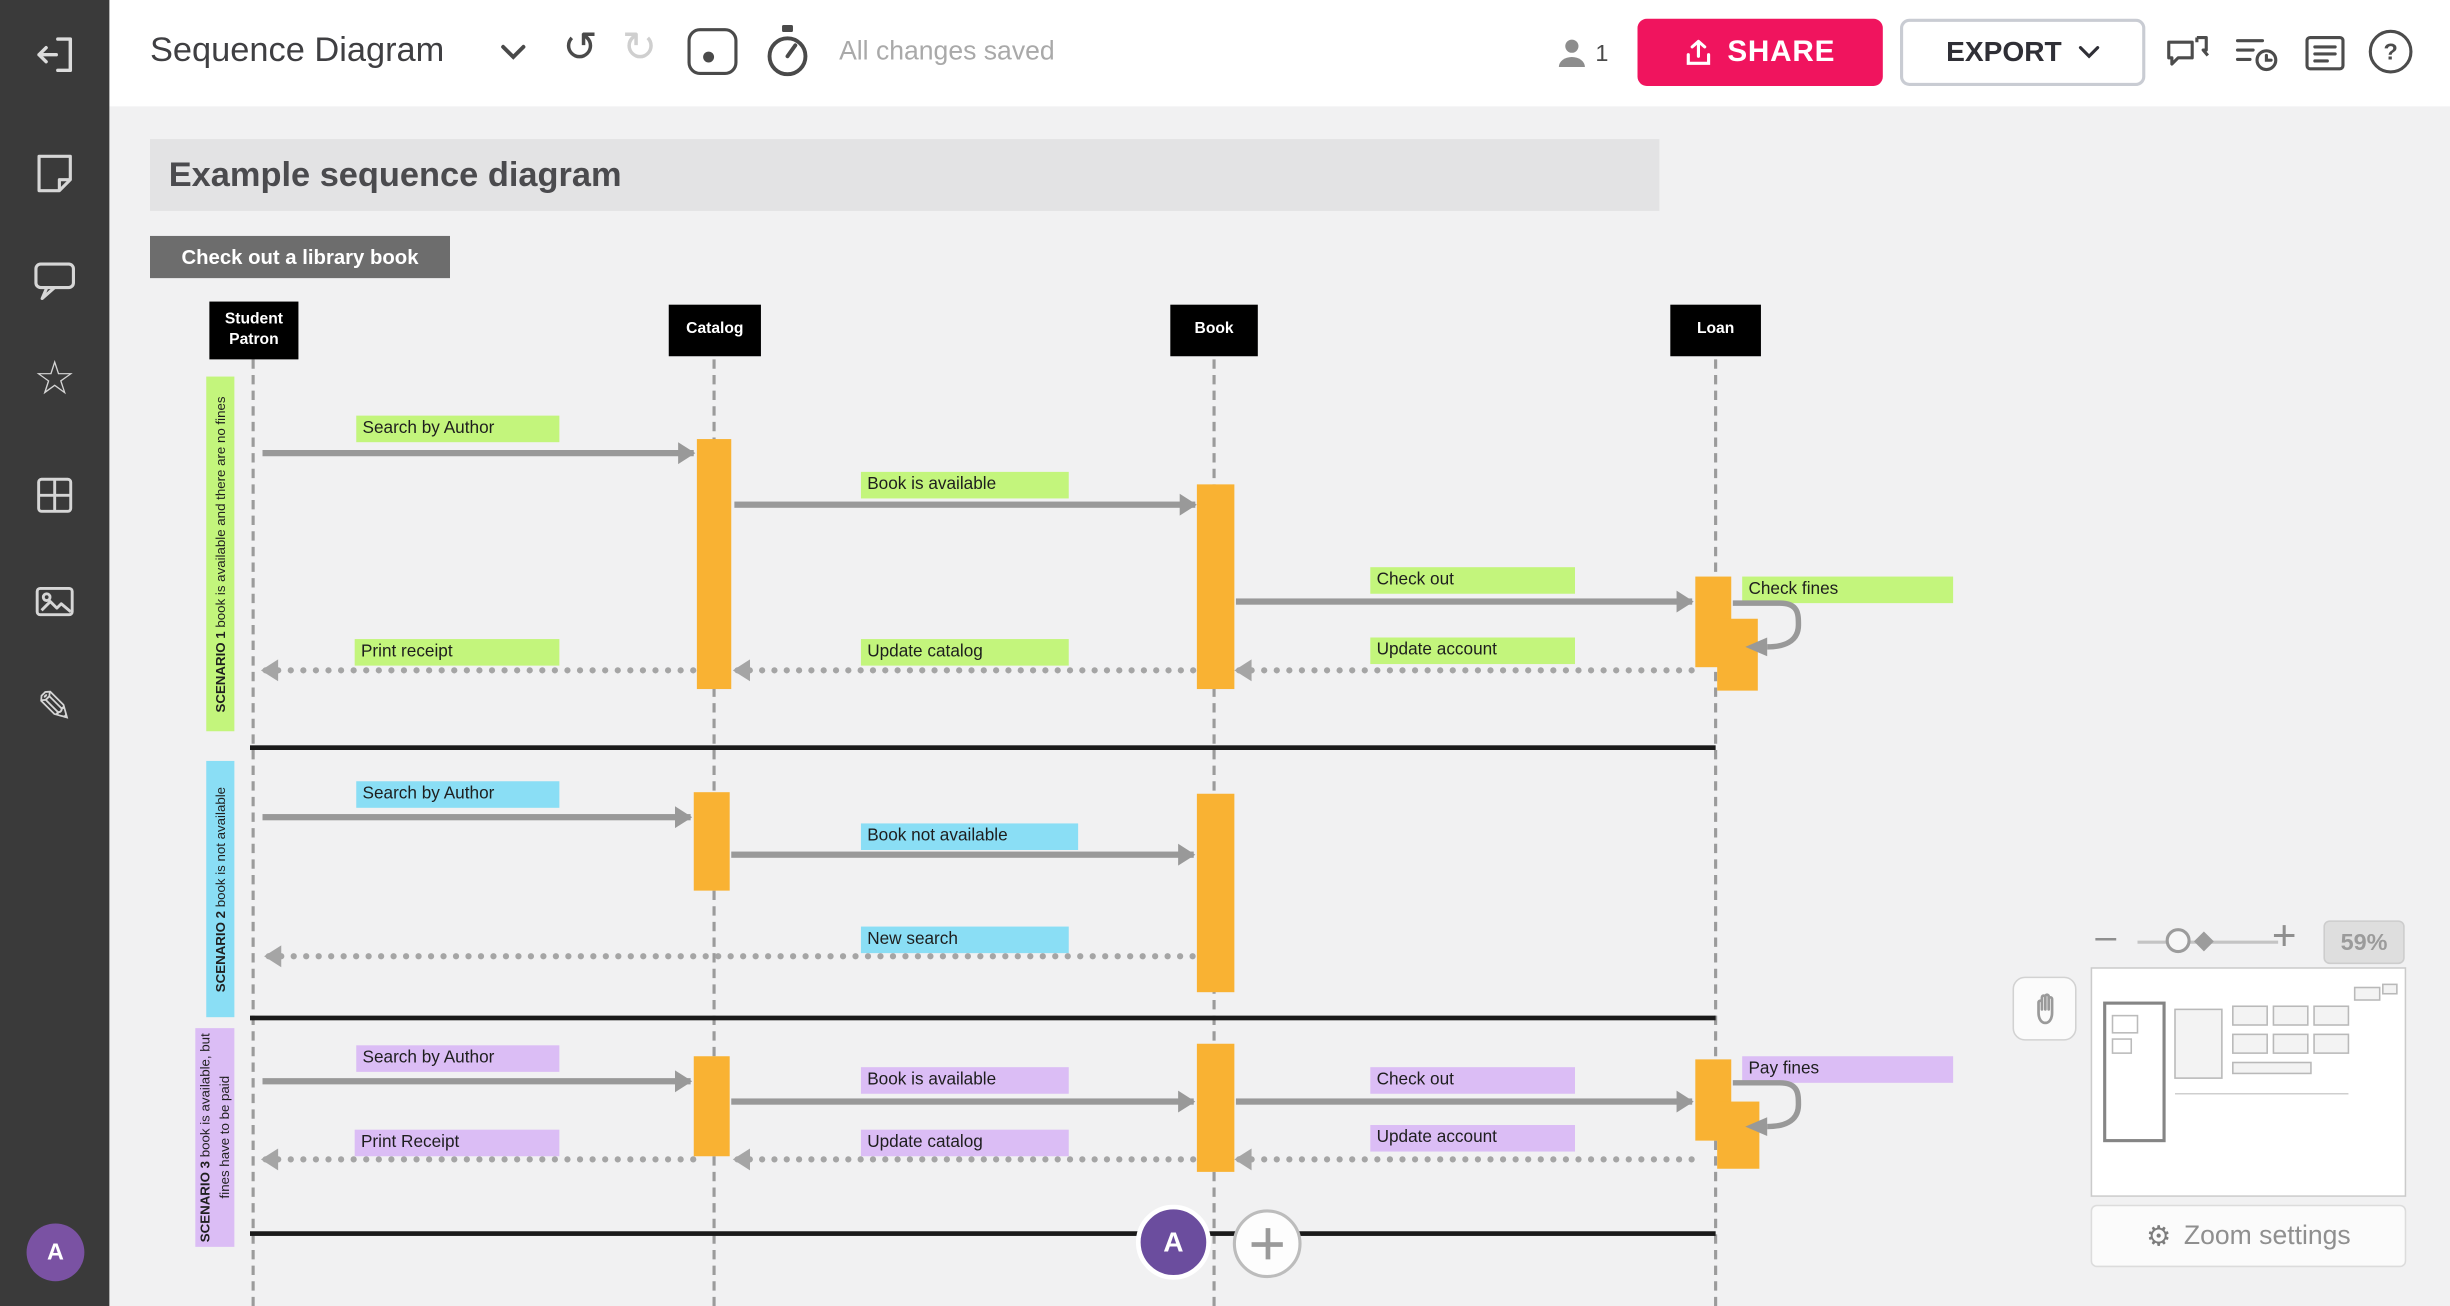  Describe the element at coordinates (457, 1143) in the screenshot. I see `message-label: Print Receipt` at that location.